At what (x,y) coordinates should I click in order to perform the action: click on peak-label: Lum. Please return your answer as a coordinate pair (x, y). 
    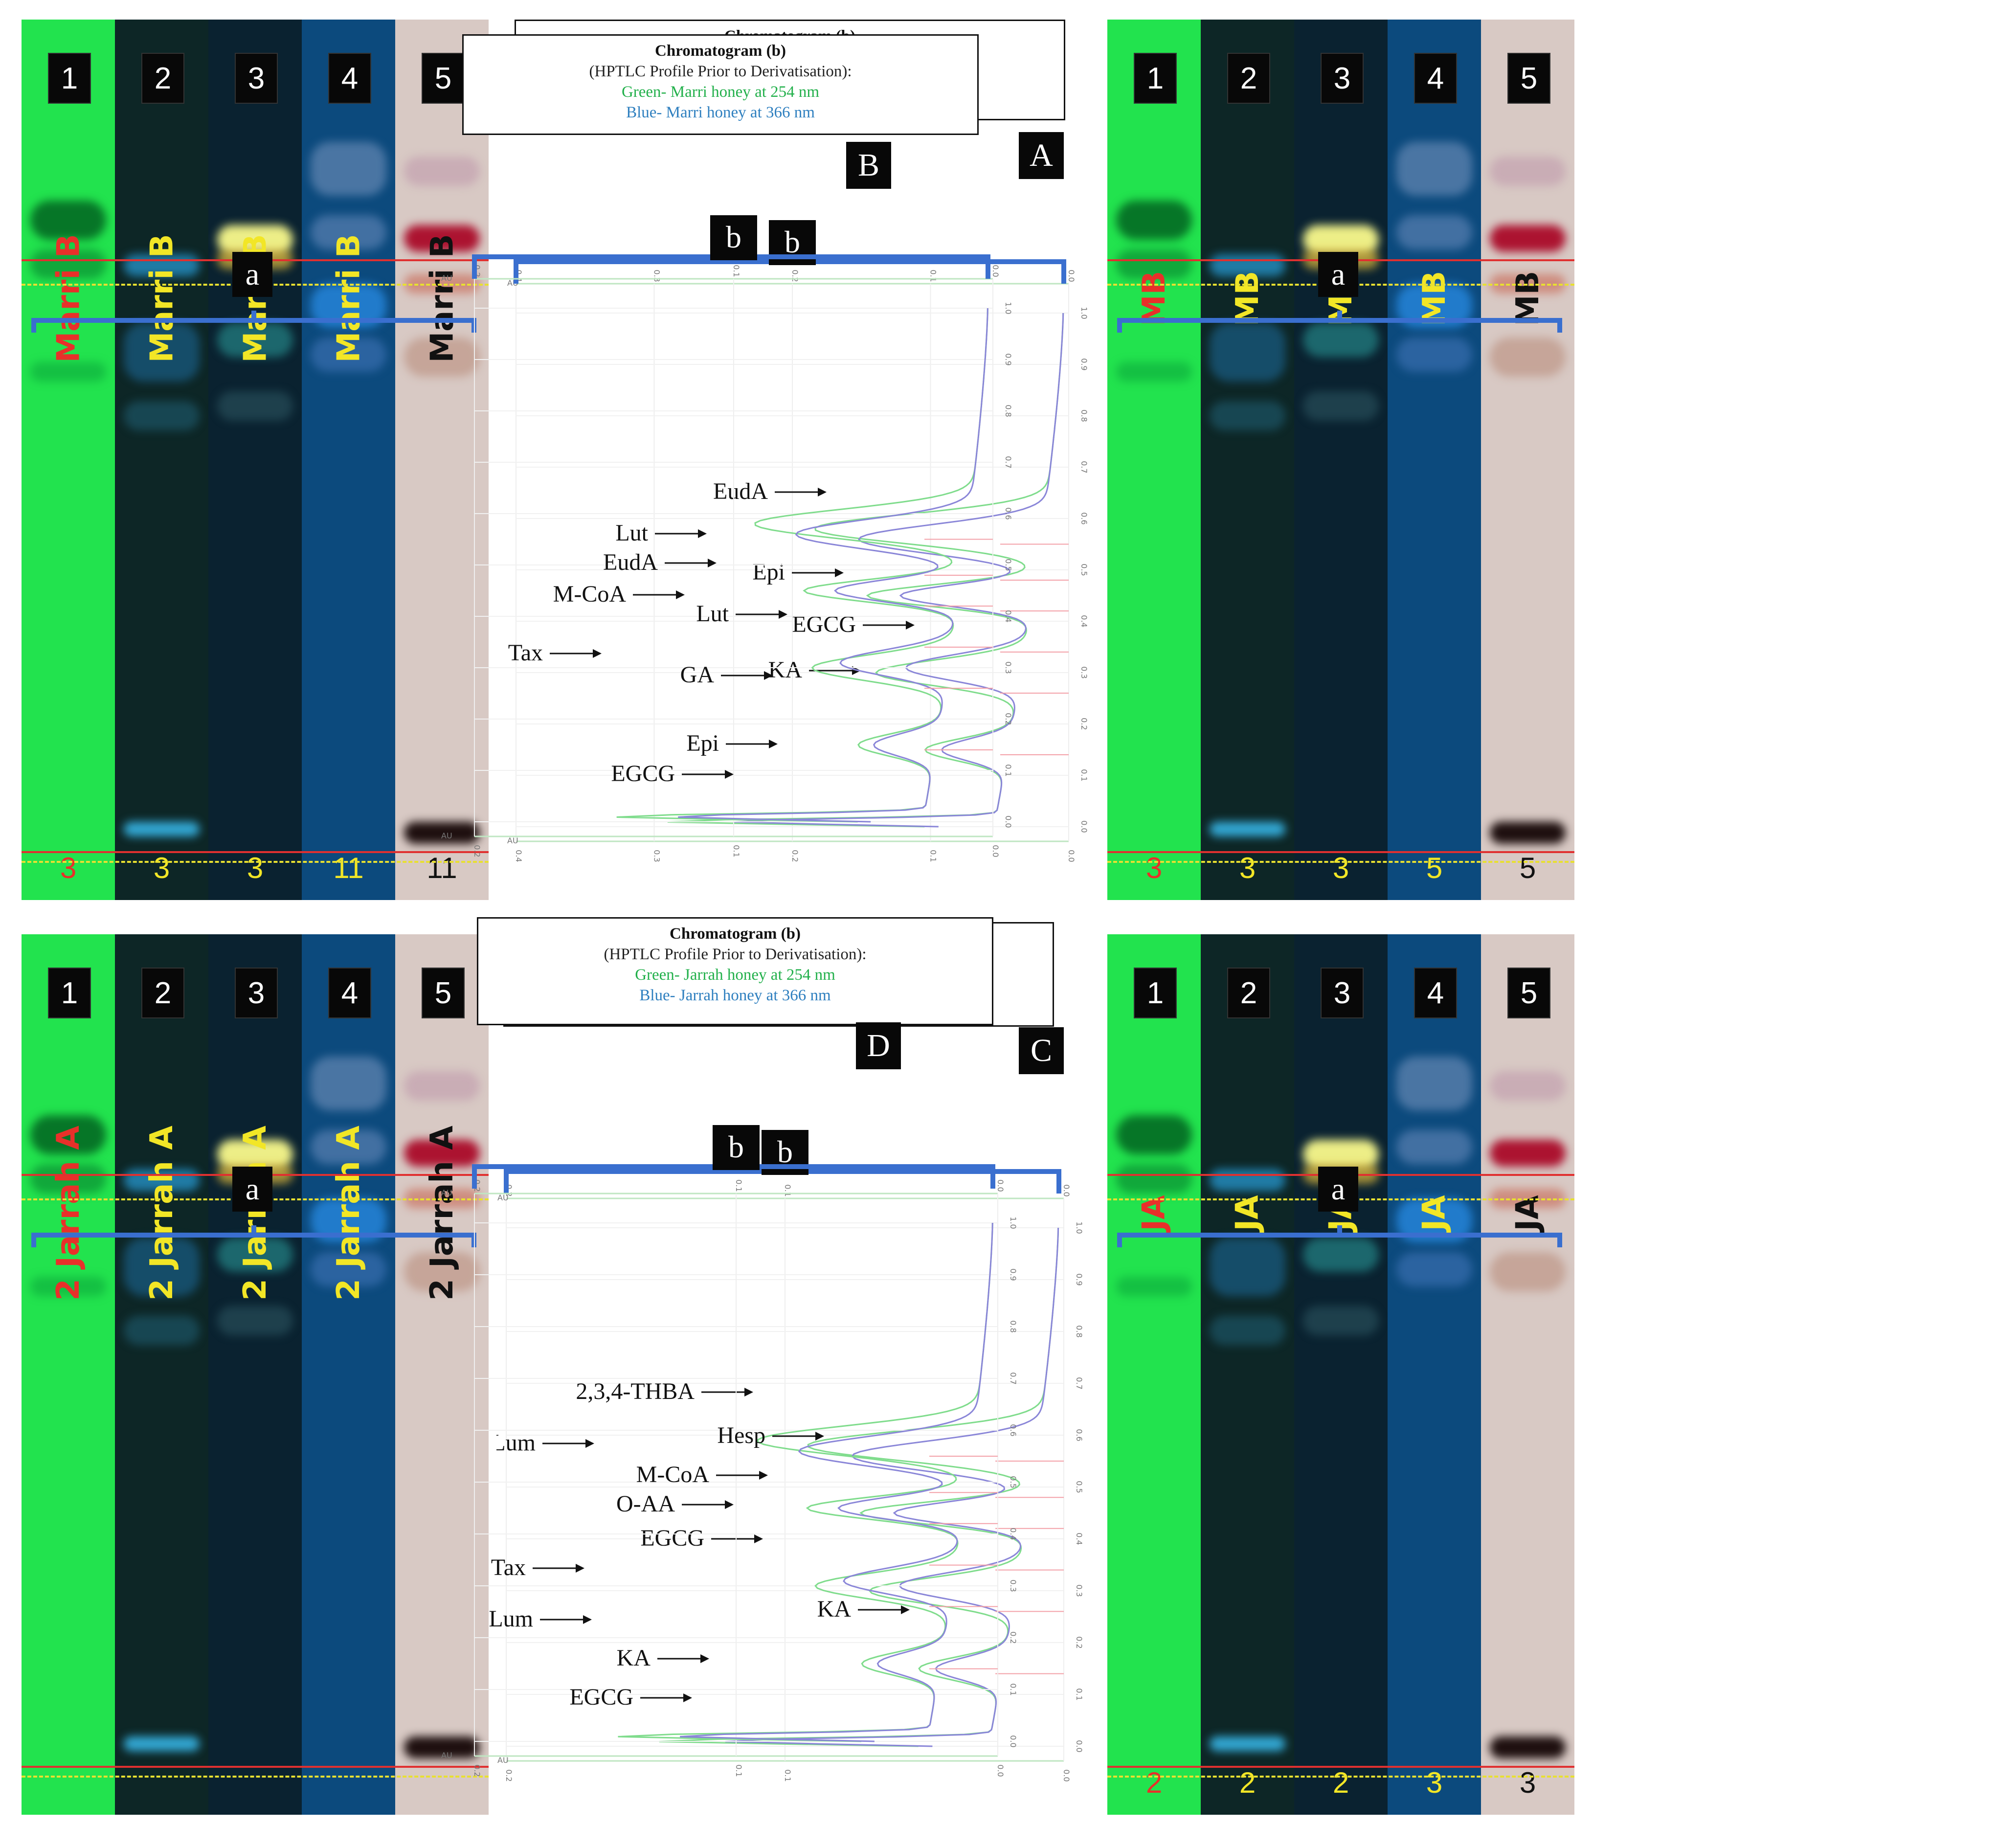
    Looking at the image, I should click on (511, 1619).